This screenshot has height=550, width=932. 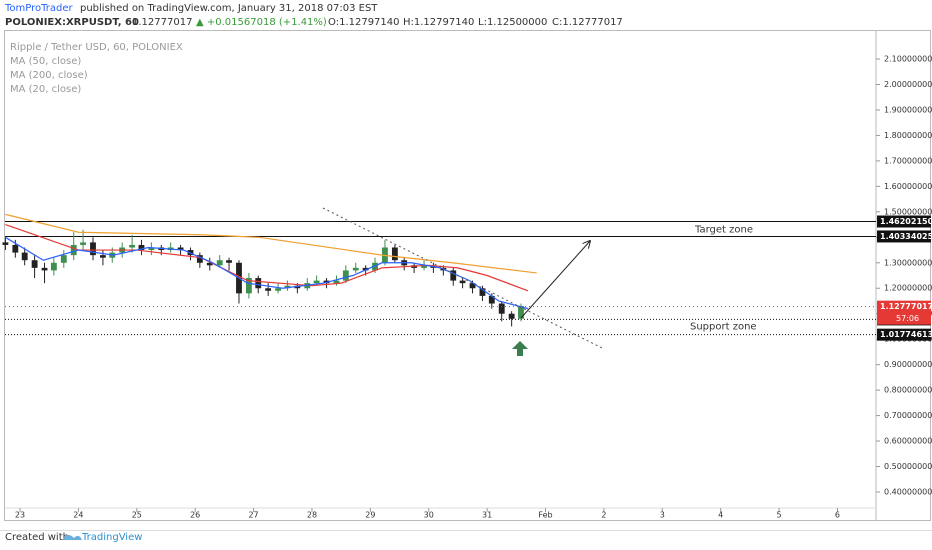 What do you see at coordinates (261, 22) in the screenshot?
I see `change: ▲ +0.01567018 (+1.41%)` at bounding box center [261, 22].